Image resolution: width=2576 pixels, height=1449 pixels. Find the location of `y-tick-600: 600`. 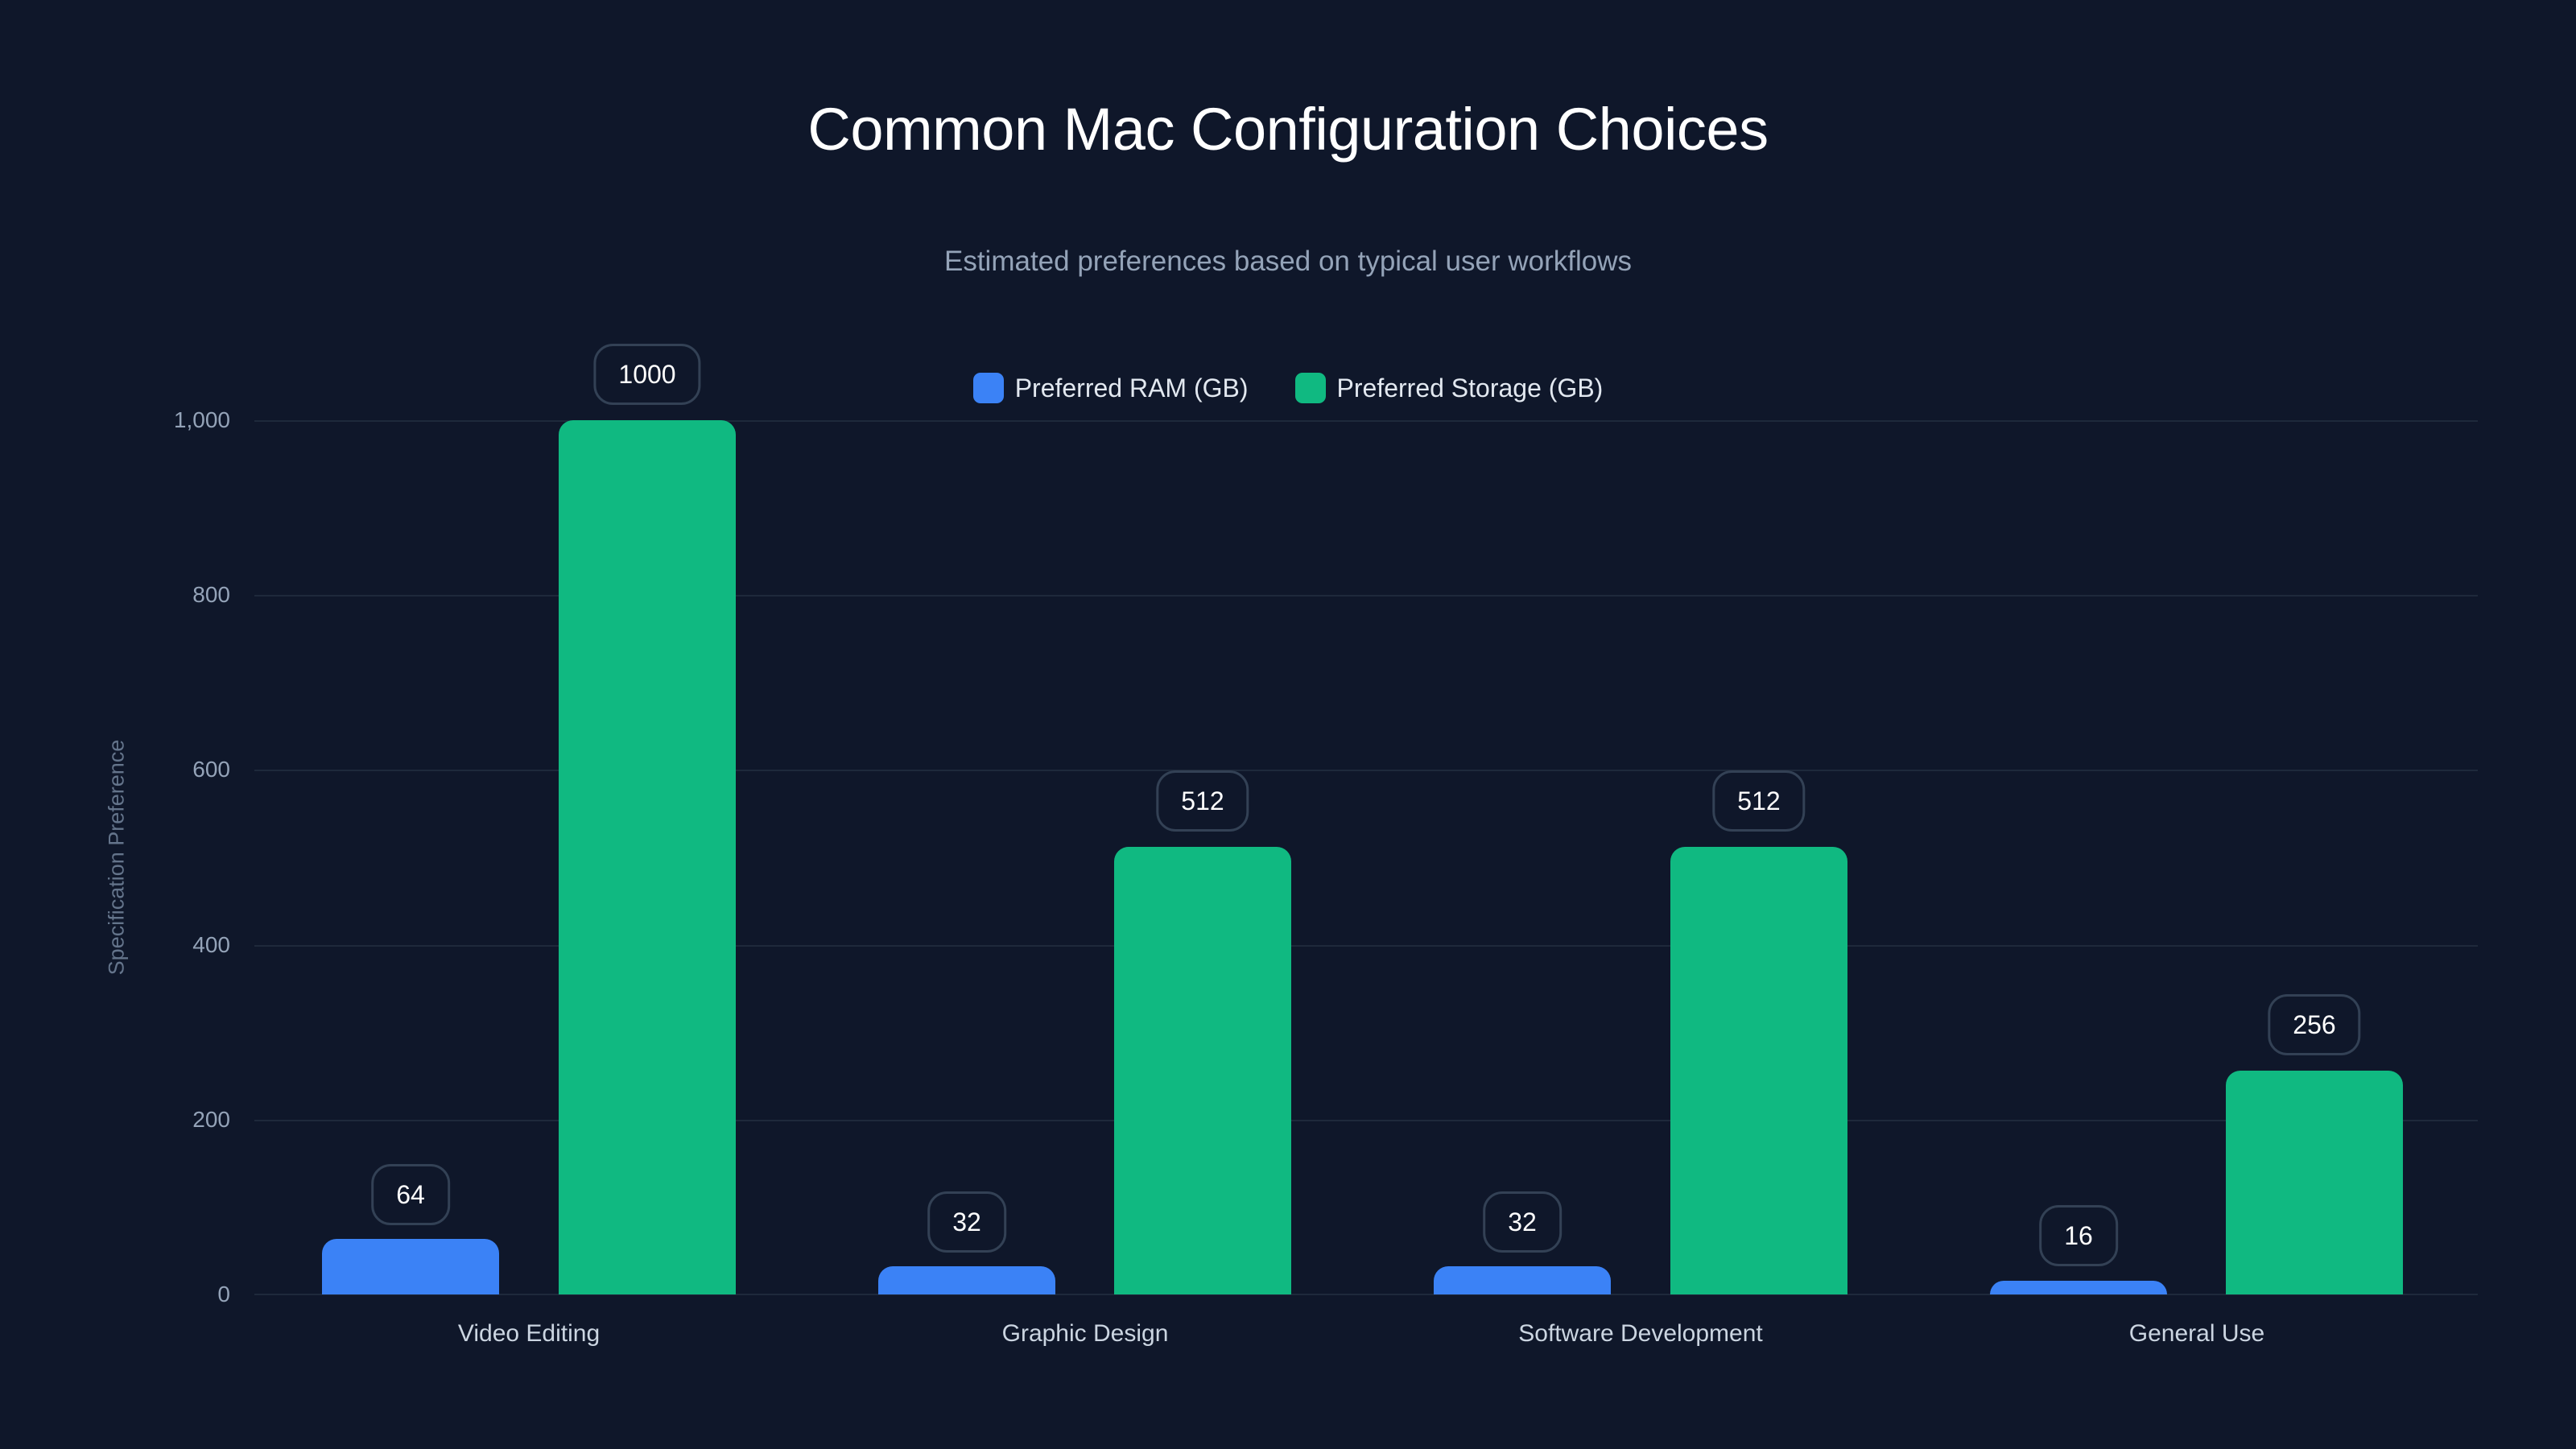

y-tick-600: 600 is located at coordinates (211, 769).